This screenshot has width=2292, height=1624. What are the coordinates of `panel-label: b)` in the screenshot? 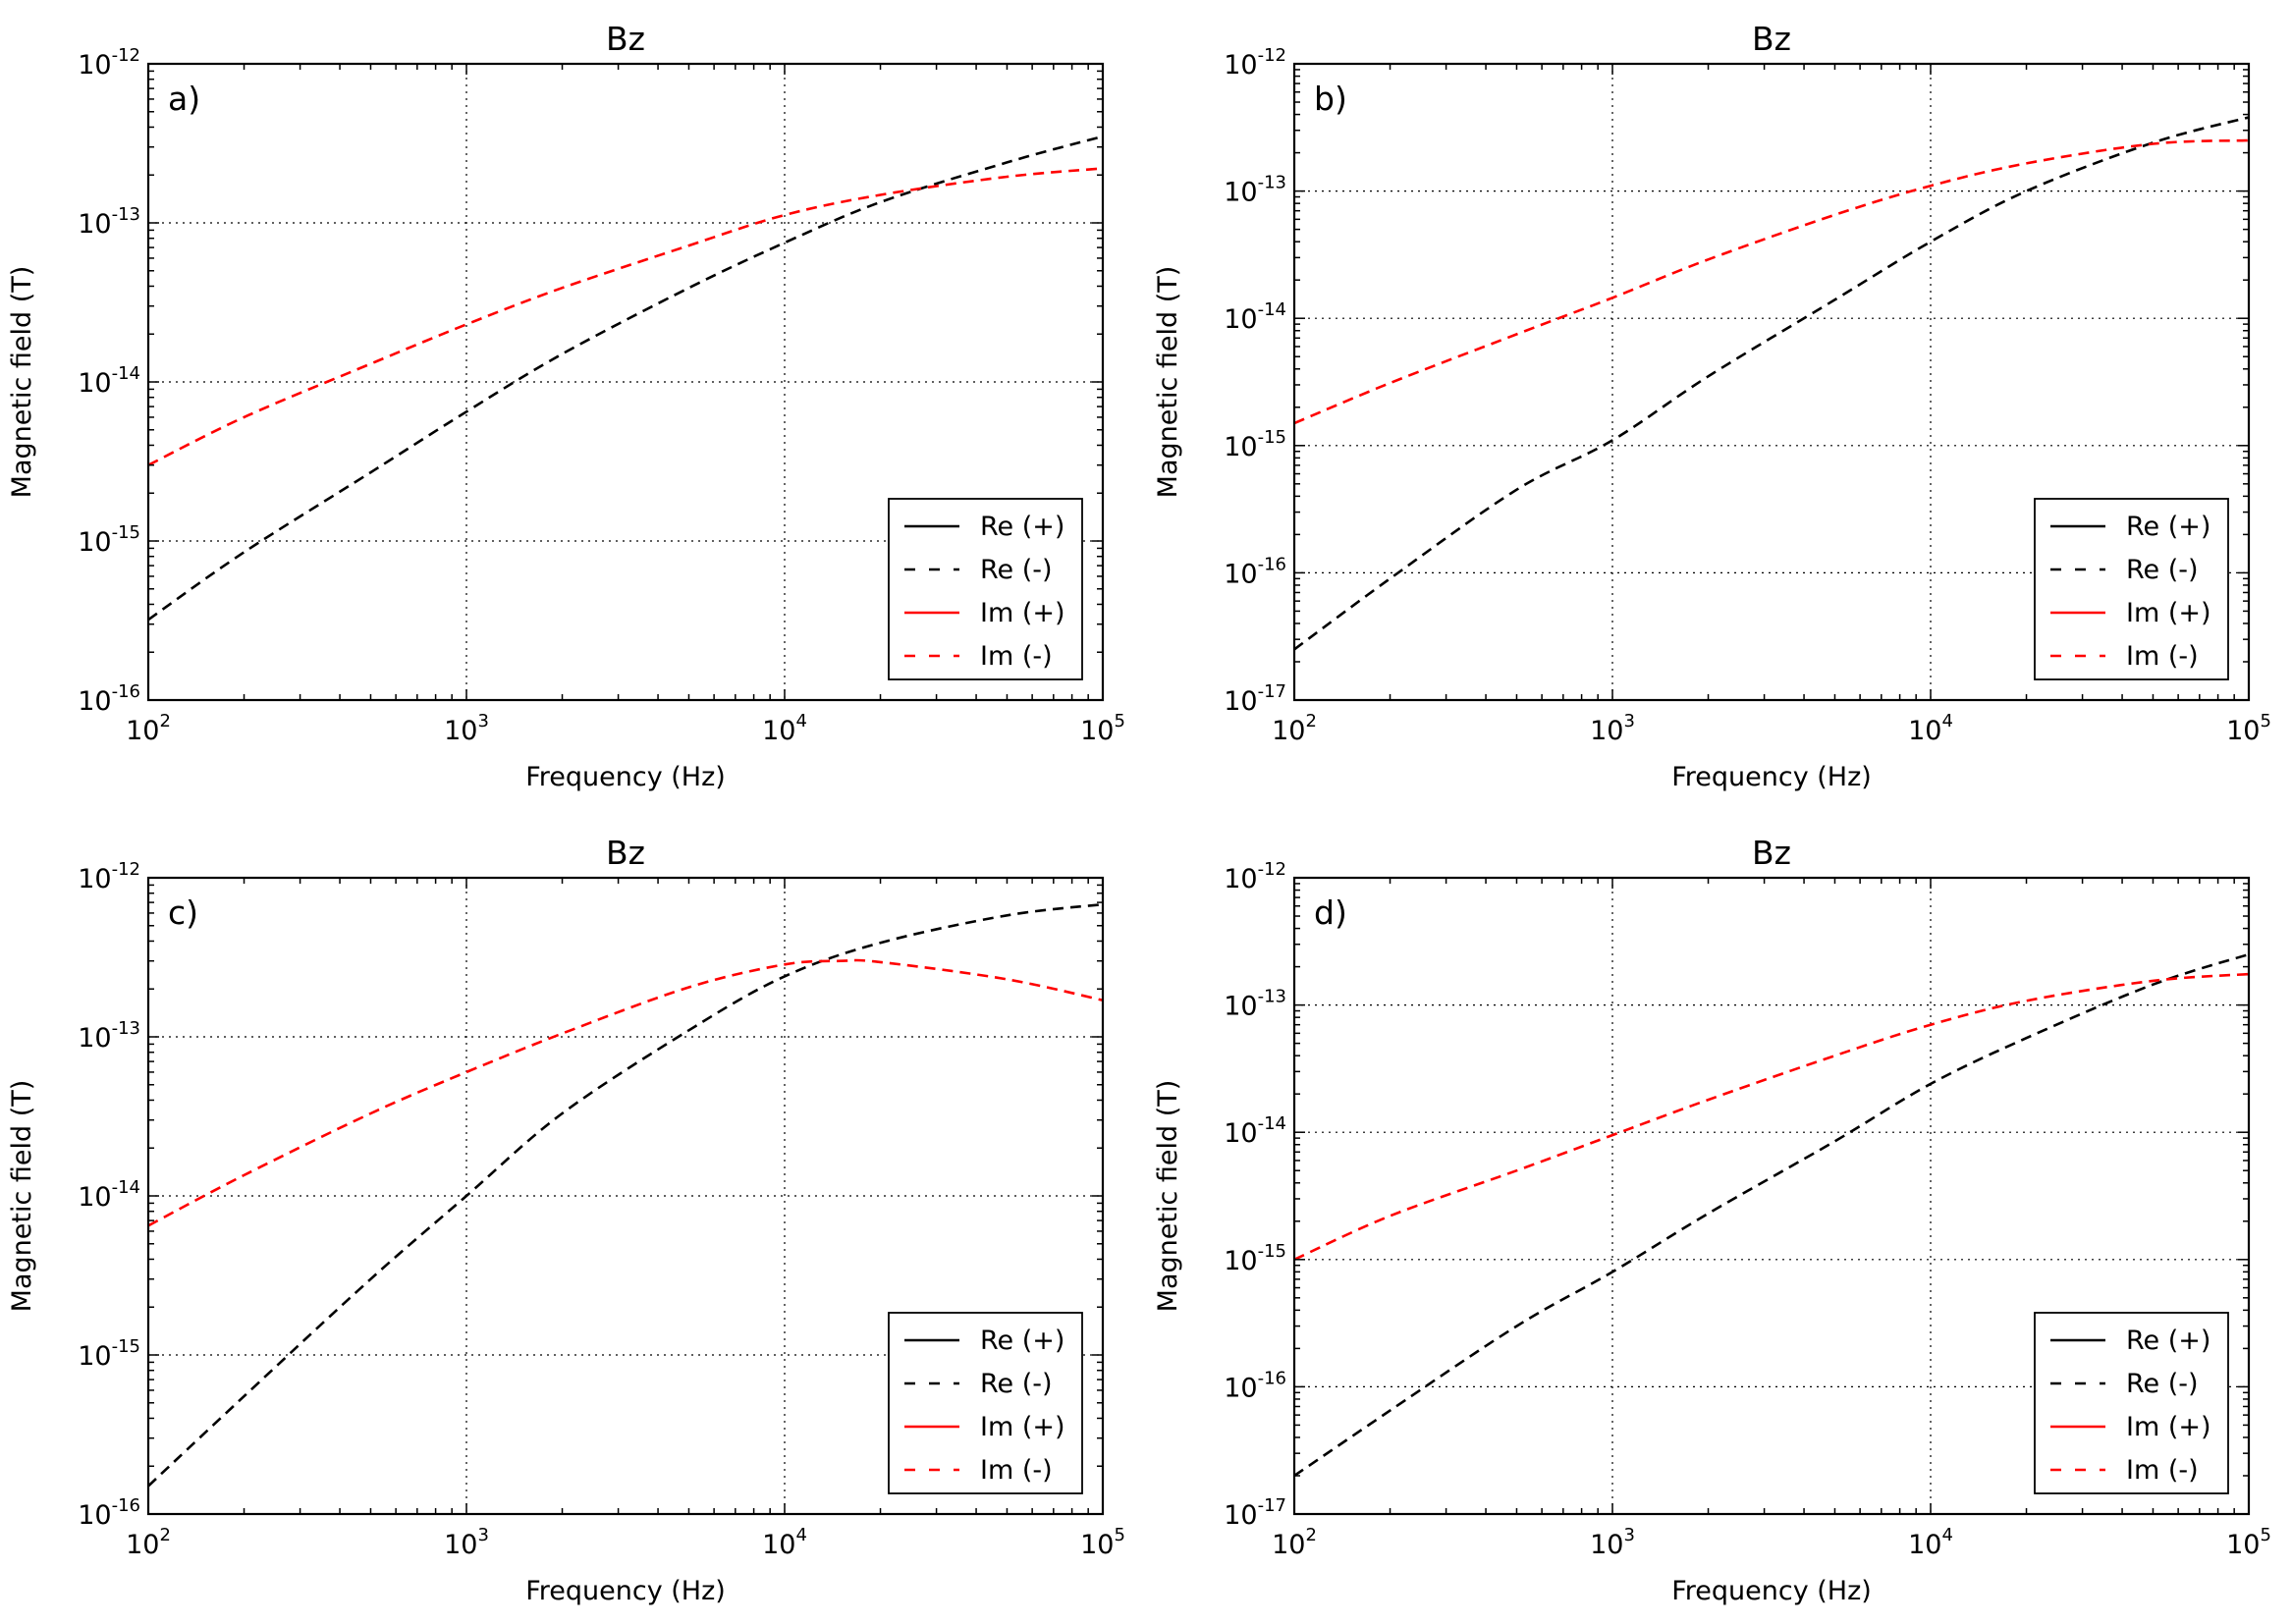 It's located at (1330, 99).